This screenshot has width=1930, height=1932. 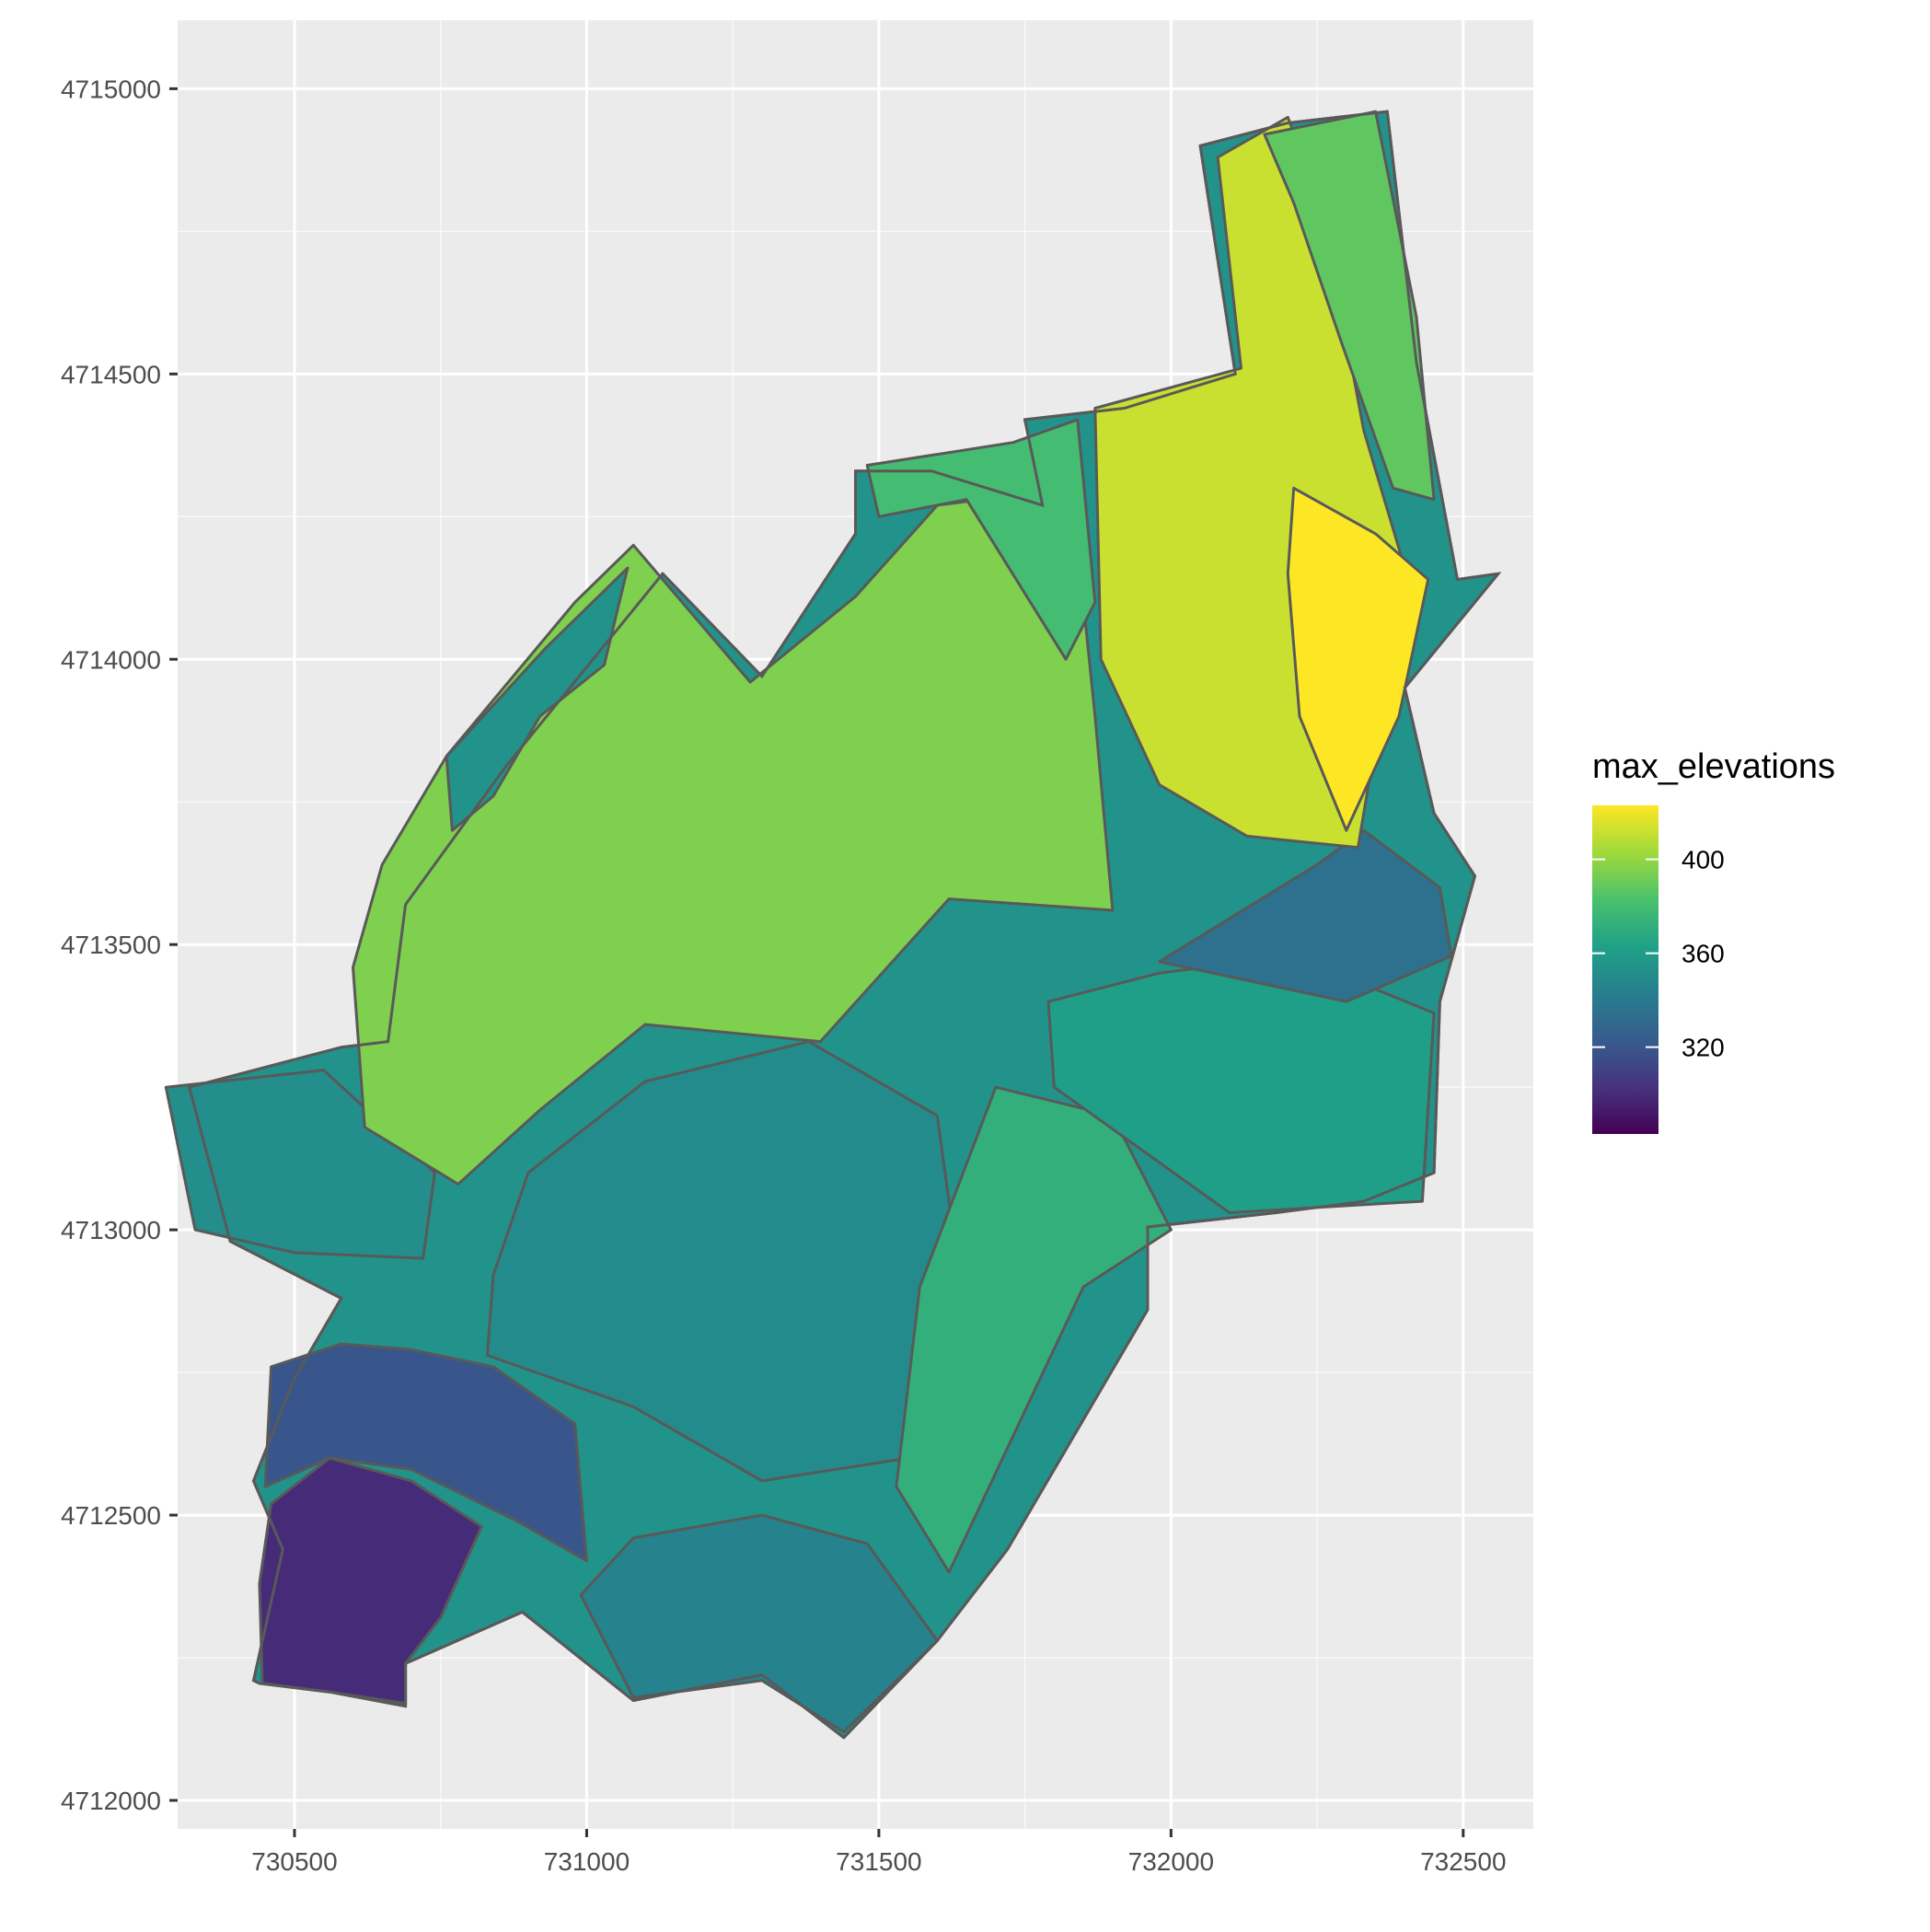 I want to click on x-axis-tick-labels: 730500 731000 731500 732000 732500, so click(x=878, y=1862).